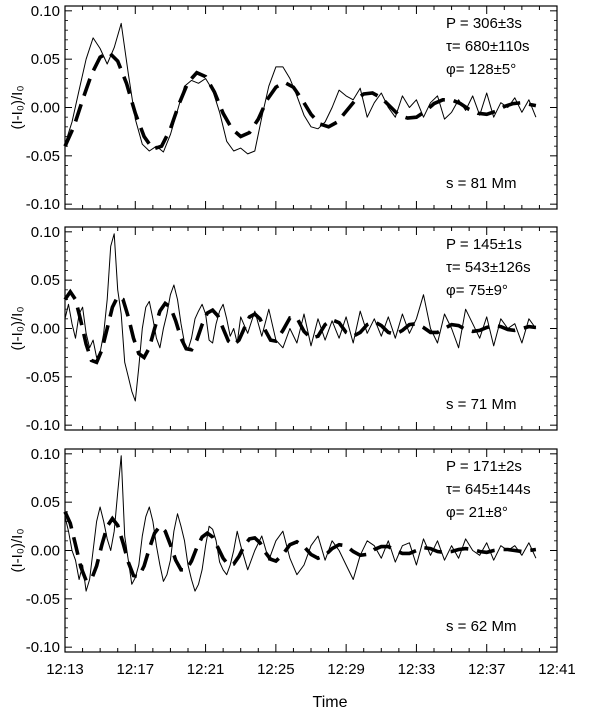 Image resolution: width=600 pixels, height=712 pixels. I want to click on panel-1-ylabel: (I-I₀)/I₀, so click(17, 107).